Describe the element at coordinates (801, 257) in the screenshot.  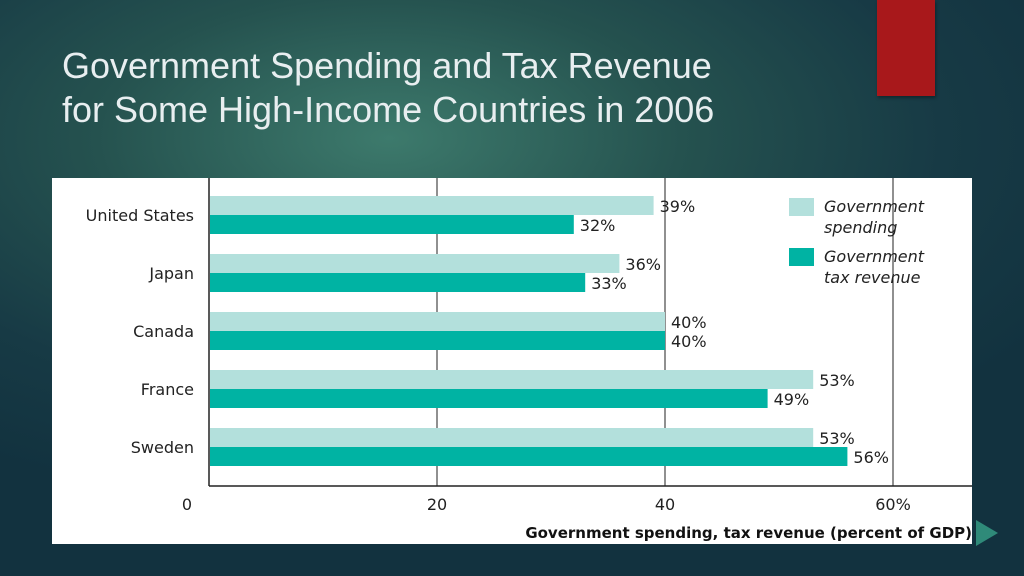
I see `legend-swatch-tax-revenue` at that location.